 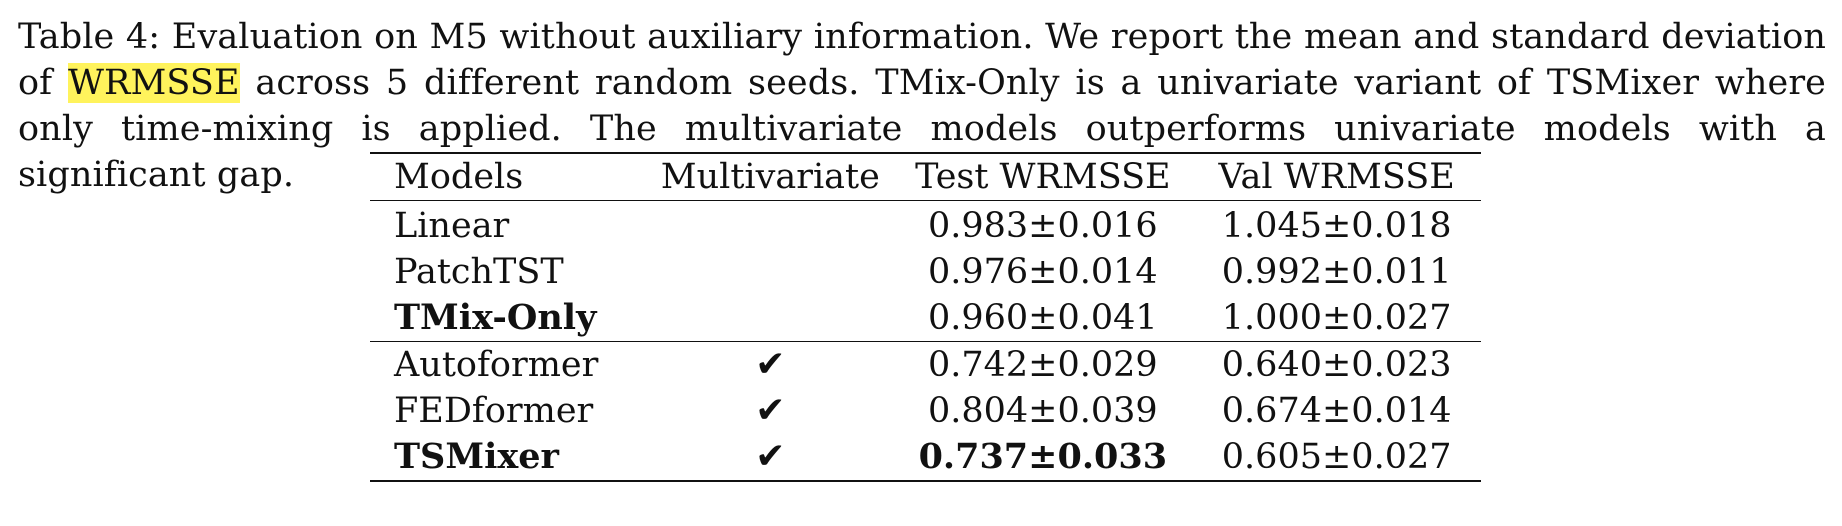 I want to click on table-row: Linear 0.983±0.016 1.045±0.018, so click(x=925, y=225).